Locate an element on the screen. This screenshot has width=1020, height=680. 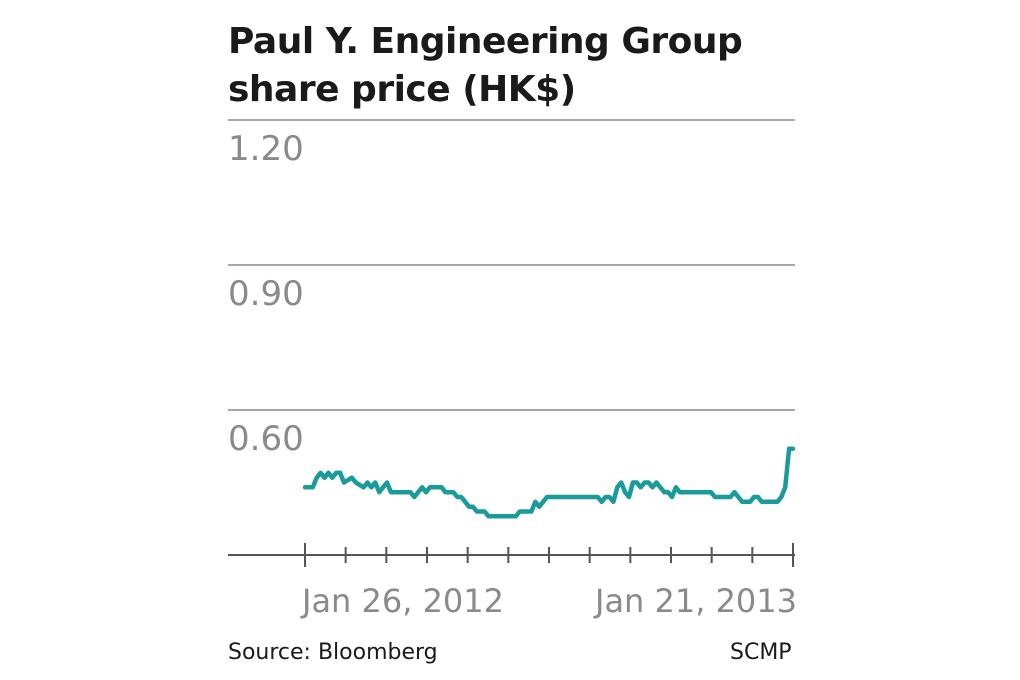
y-tick-label: 0.90 is located at coordinates (266, 294).